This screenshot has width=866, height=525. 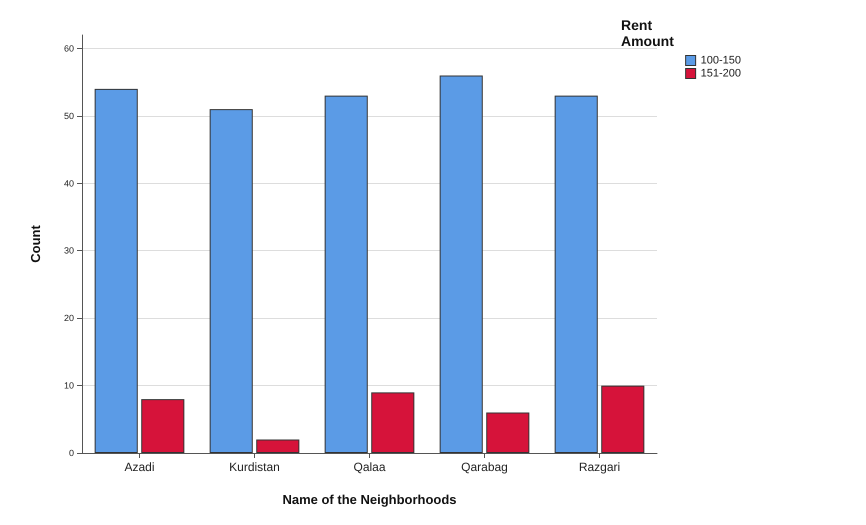 I want to click on legend-label: 100-150, so click(x=721, y=60).